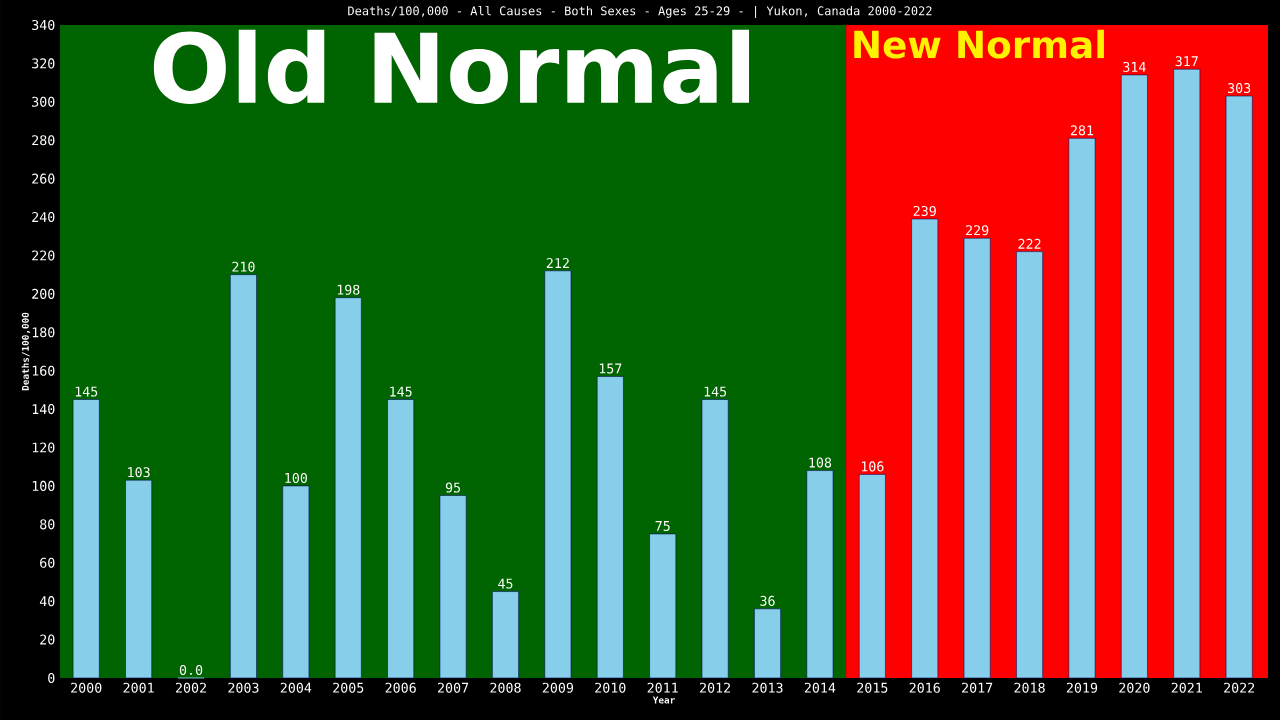  Describe the element at coordinates (1029, 687) in the screenshot. I see `x-tick-label: 2018` at that location.